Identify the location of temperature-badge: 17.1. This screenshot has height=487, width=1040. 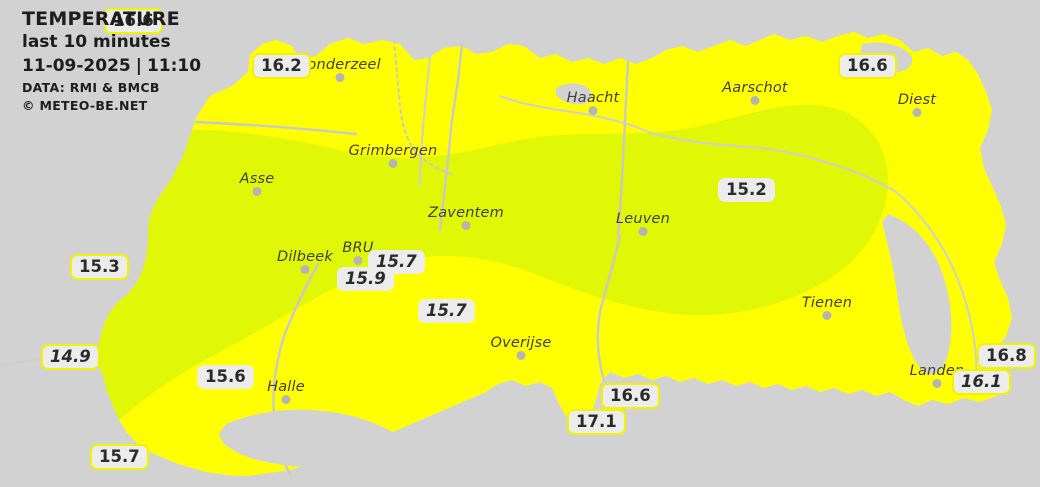
(596, 422).